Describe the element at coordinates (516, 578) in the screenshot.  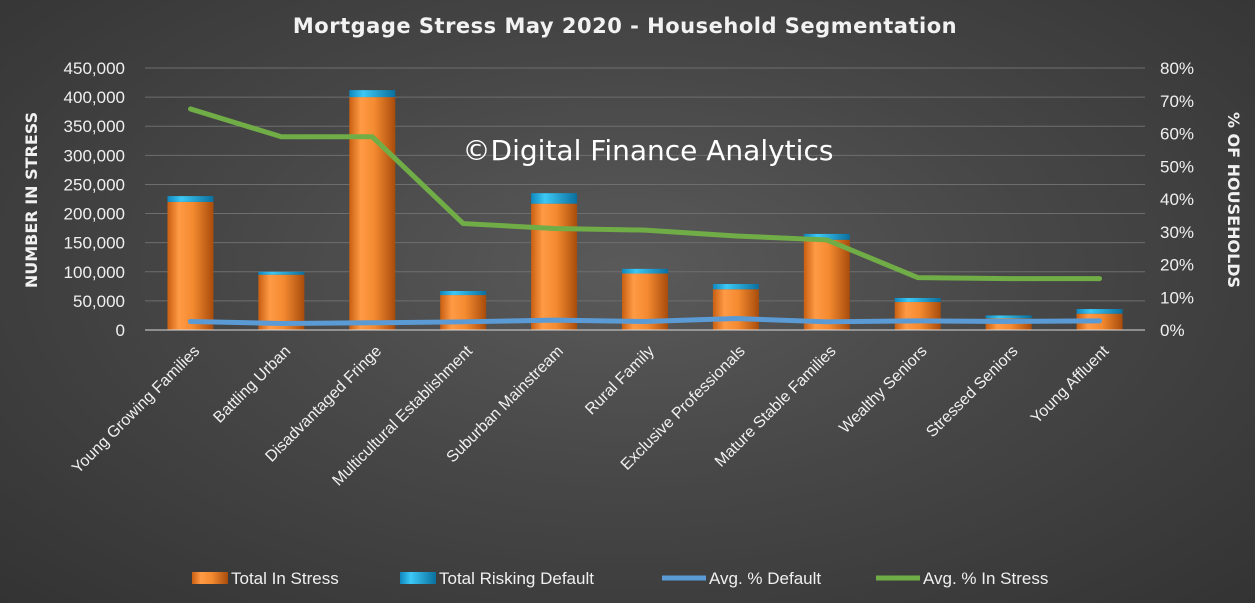
I see `legend-label: Total Risking Default` at that location.